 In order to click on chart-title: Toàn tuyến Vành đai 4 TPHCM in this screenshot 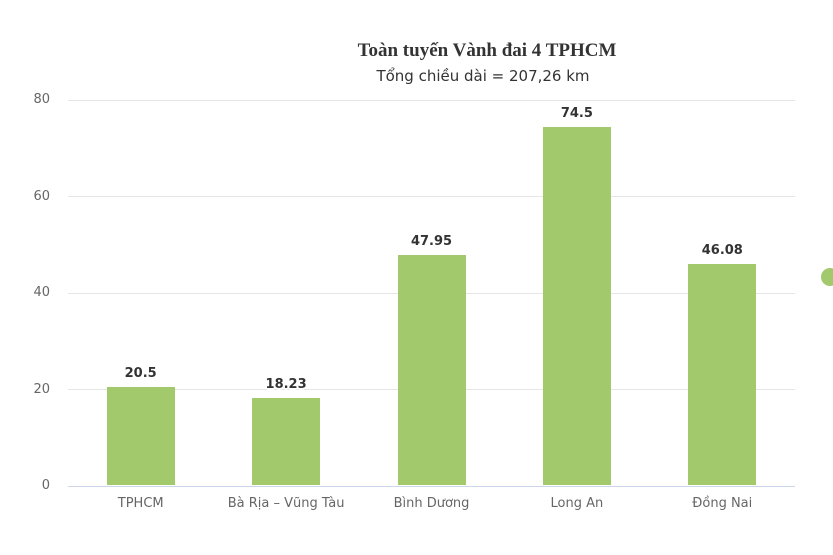, I will do `click(487, 50)`.